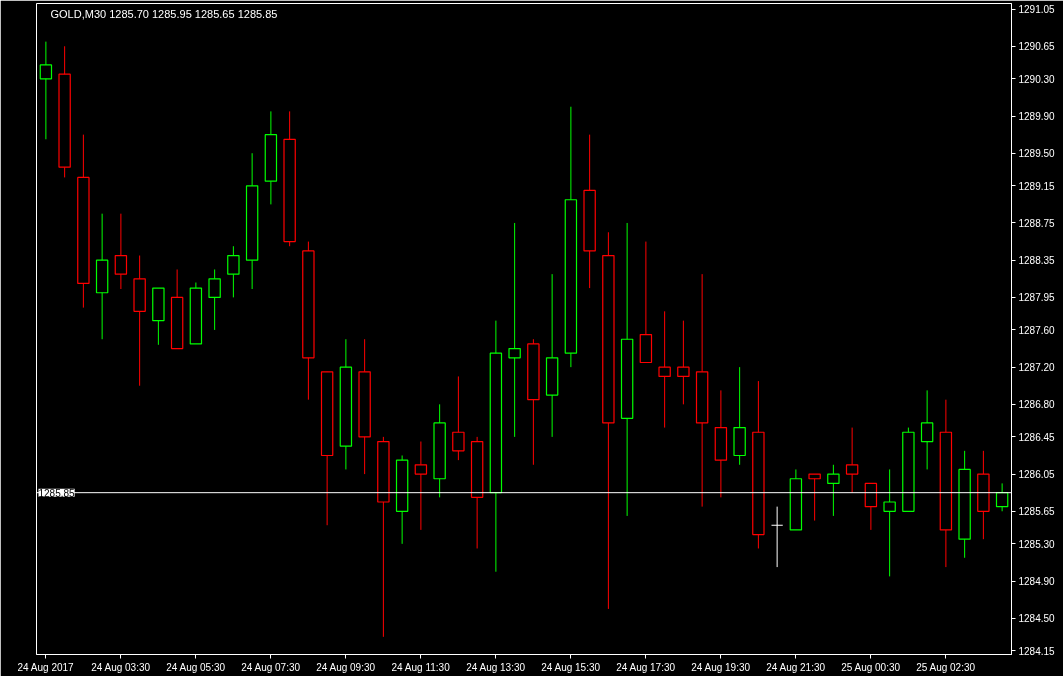 This screenshot has height=676, width=1063. Describe the element at coordinates (421, 667) in the screenshot. I see `x-tick-label: 24 Aug 11:30` at that location.